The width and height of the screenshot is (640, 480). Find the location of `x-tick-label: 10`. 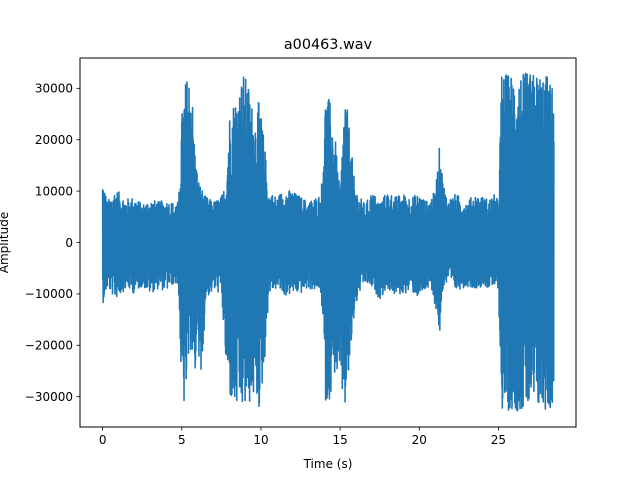

x-tick-label: 10 is located at coordinates (260, 440).